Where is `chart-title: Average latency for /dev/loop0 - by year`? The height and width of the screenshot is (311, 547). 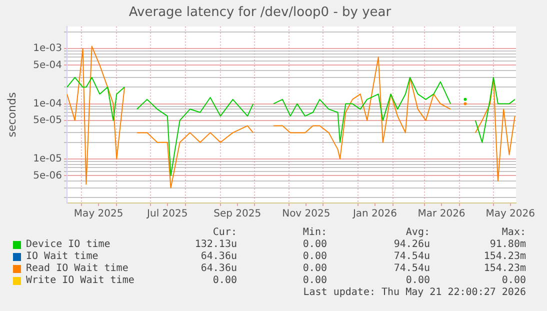 chart-title: Average latency for /dev/loop0 - by year is located at coordinates (260, 12).